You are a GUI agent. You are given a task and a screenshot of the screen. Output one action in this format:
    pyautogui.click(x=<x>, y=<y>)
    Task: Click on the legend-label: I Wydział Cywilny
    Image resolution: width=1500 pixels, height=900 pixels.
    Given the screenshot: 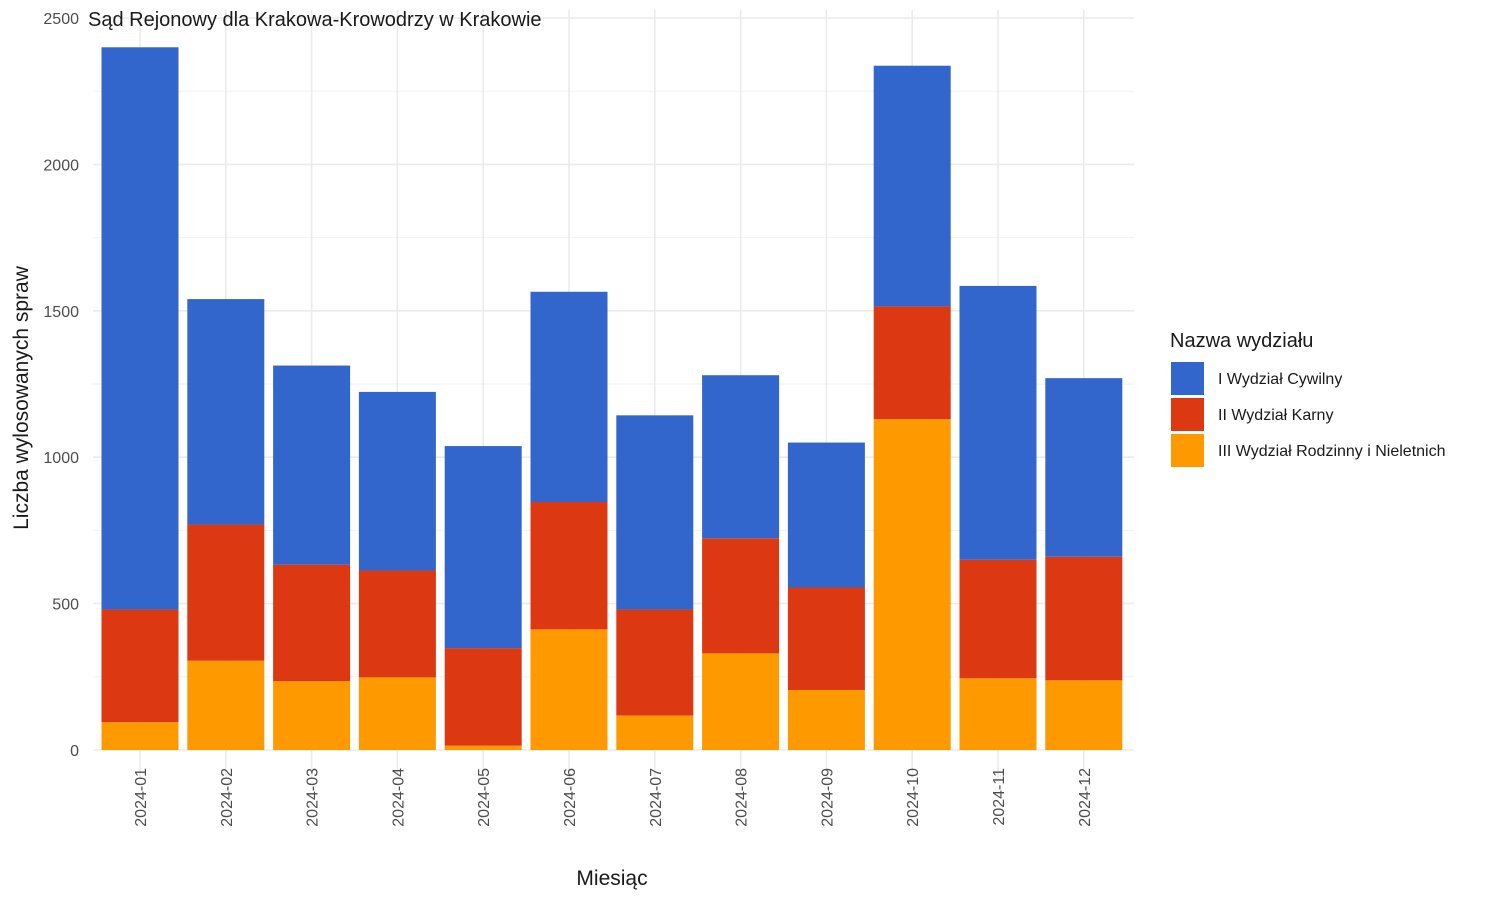 What is the action you would take?
    pyautogui.click(x=1280, y=379)
    